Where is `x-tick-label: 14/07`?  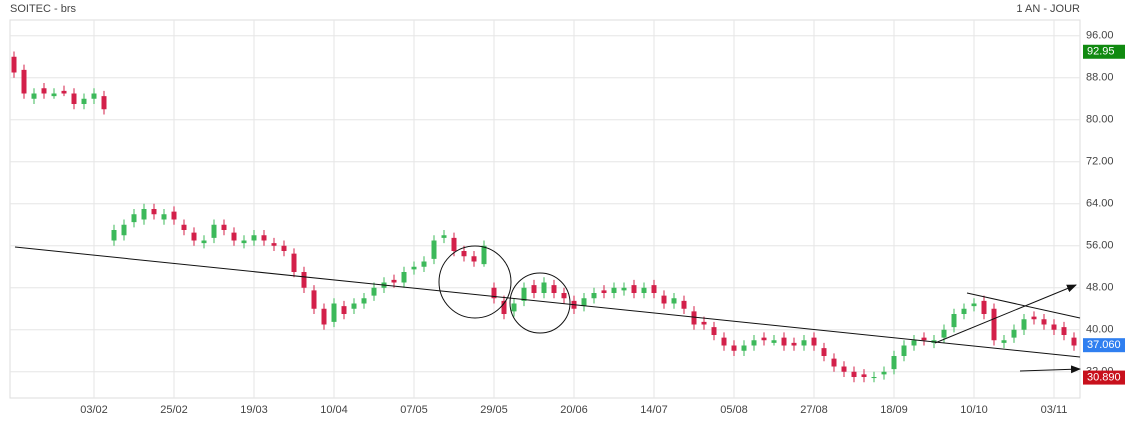
x-tick-label: 14/07 is located at coordinates (654, 410).